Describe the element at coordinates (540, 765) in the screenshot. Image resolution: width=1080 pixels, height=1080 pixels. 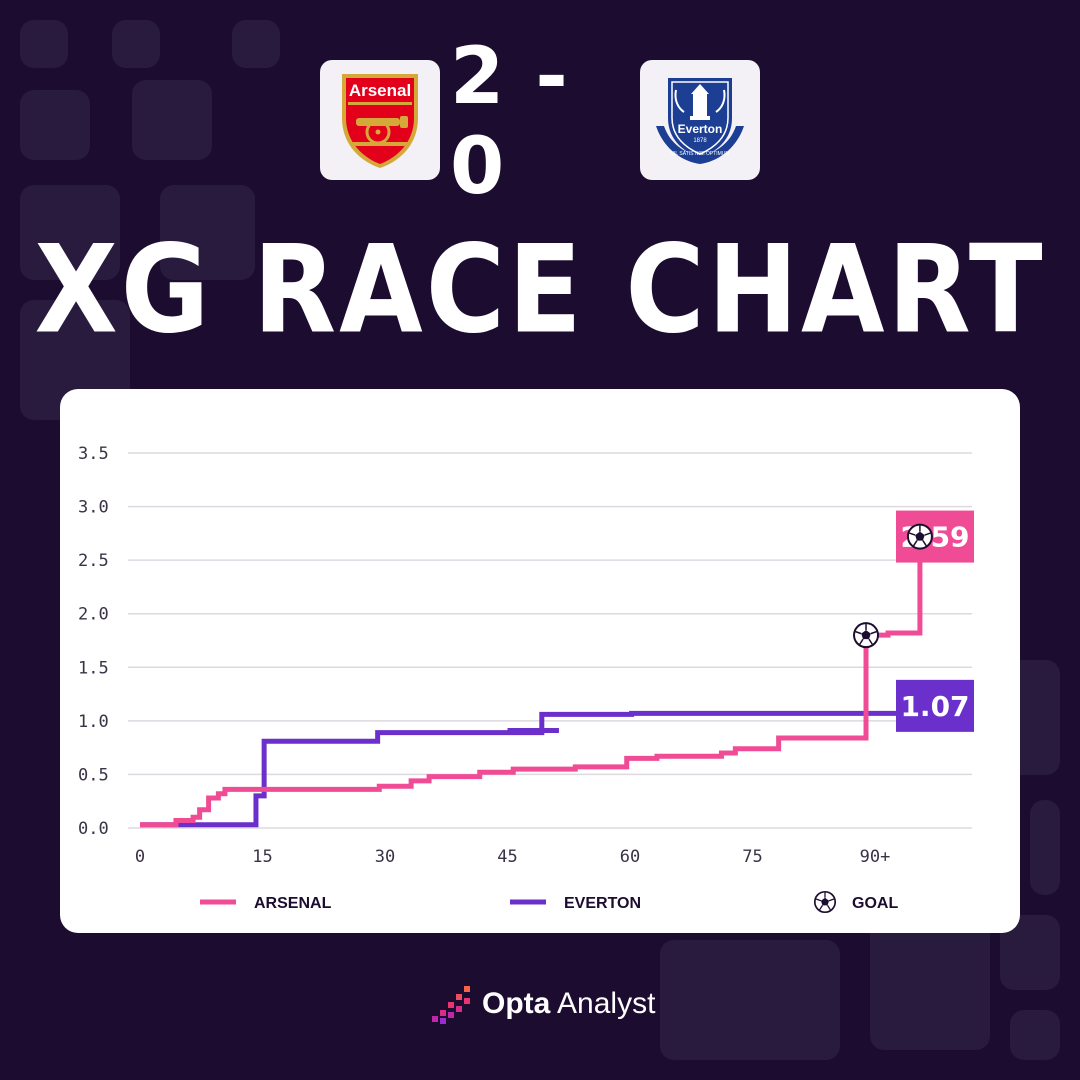
I see `everton-xg-line` at that location.